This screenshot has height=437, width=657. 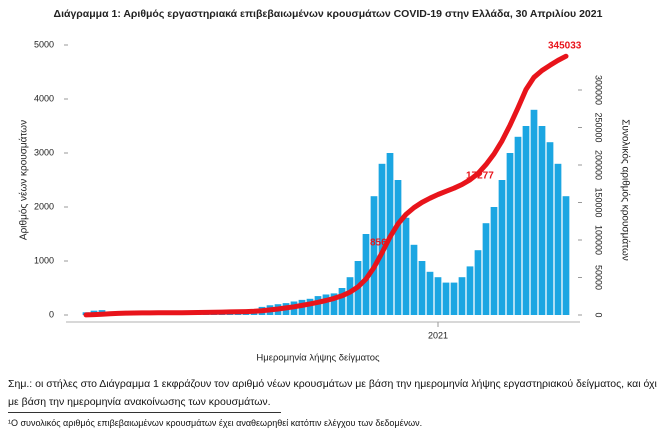 What do you see at coordinates (438, 335) in the screenshot?
I see `x-tick-label: 2021` at bounding box center [438, 335].